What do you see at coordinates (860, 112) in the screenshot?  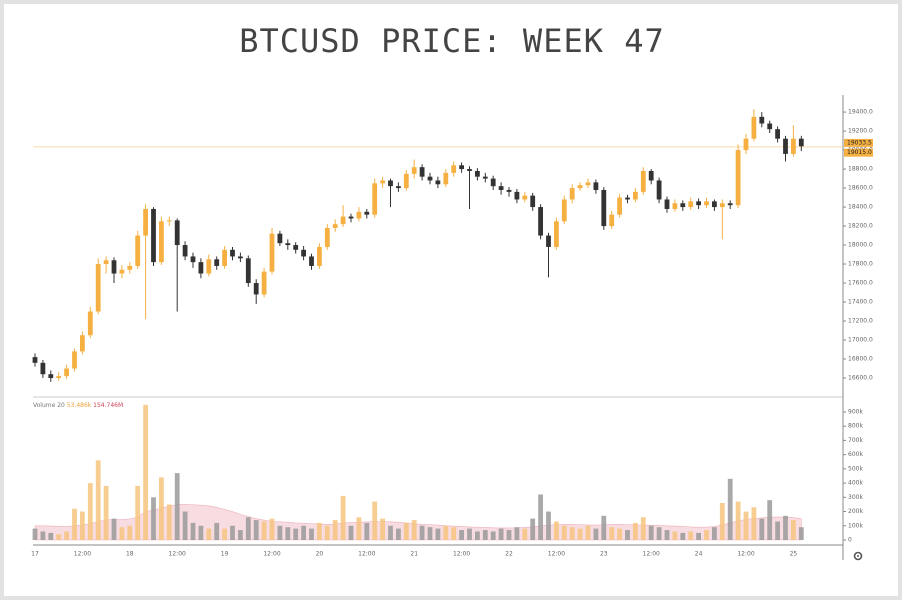 I see `y-tick-label: 19400.0` at bounding box center [860, 112].